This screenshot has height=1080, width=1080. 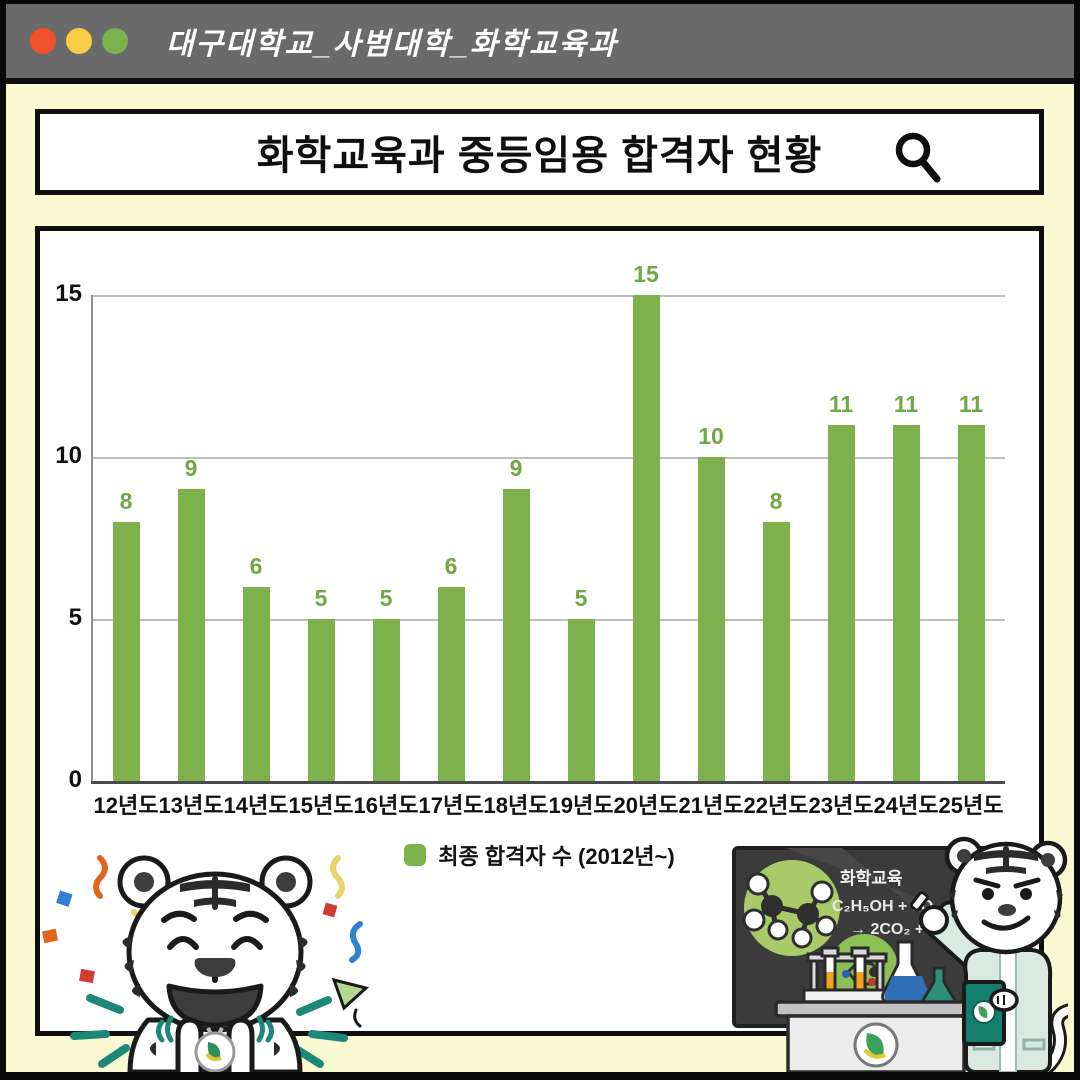 I want to click on x-tick-label: 22년도, so click(x=776, y=805).